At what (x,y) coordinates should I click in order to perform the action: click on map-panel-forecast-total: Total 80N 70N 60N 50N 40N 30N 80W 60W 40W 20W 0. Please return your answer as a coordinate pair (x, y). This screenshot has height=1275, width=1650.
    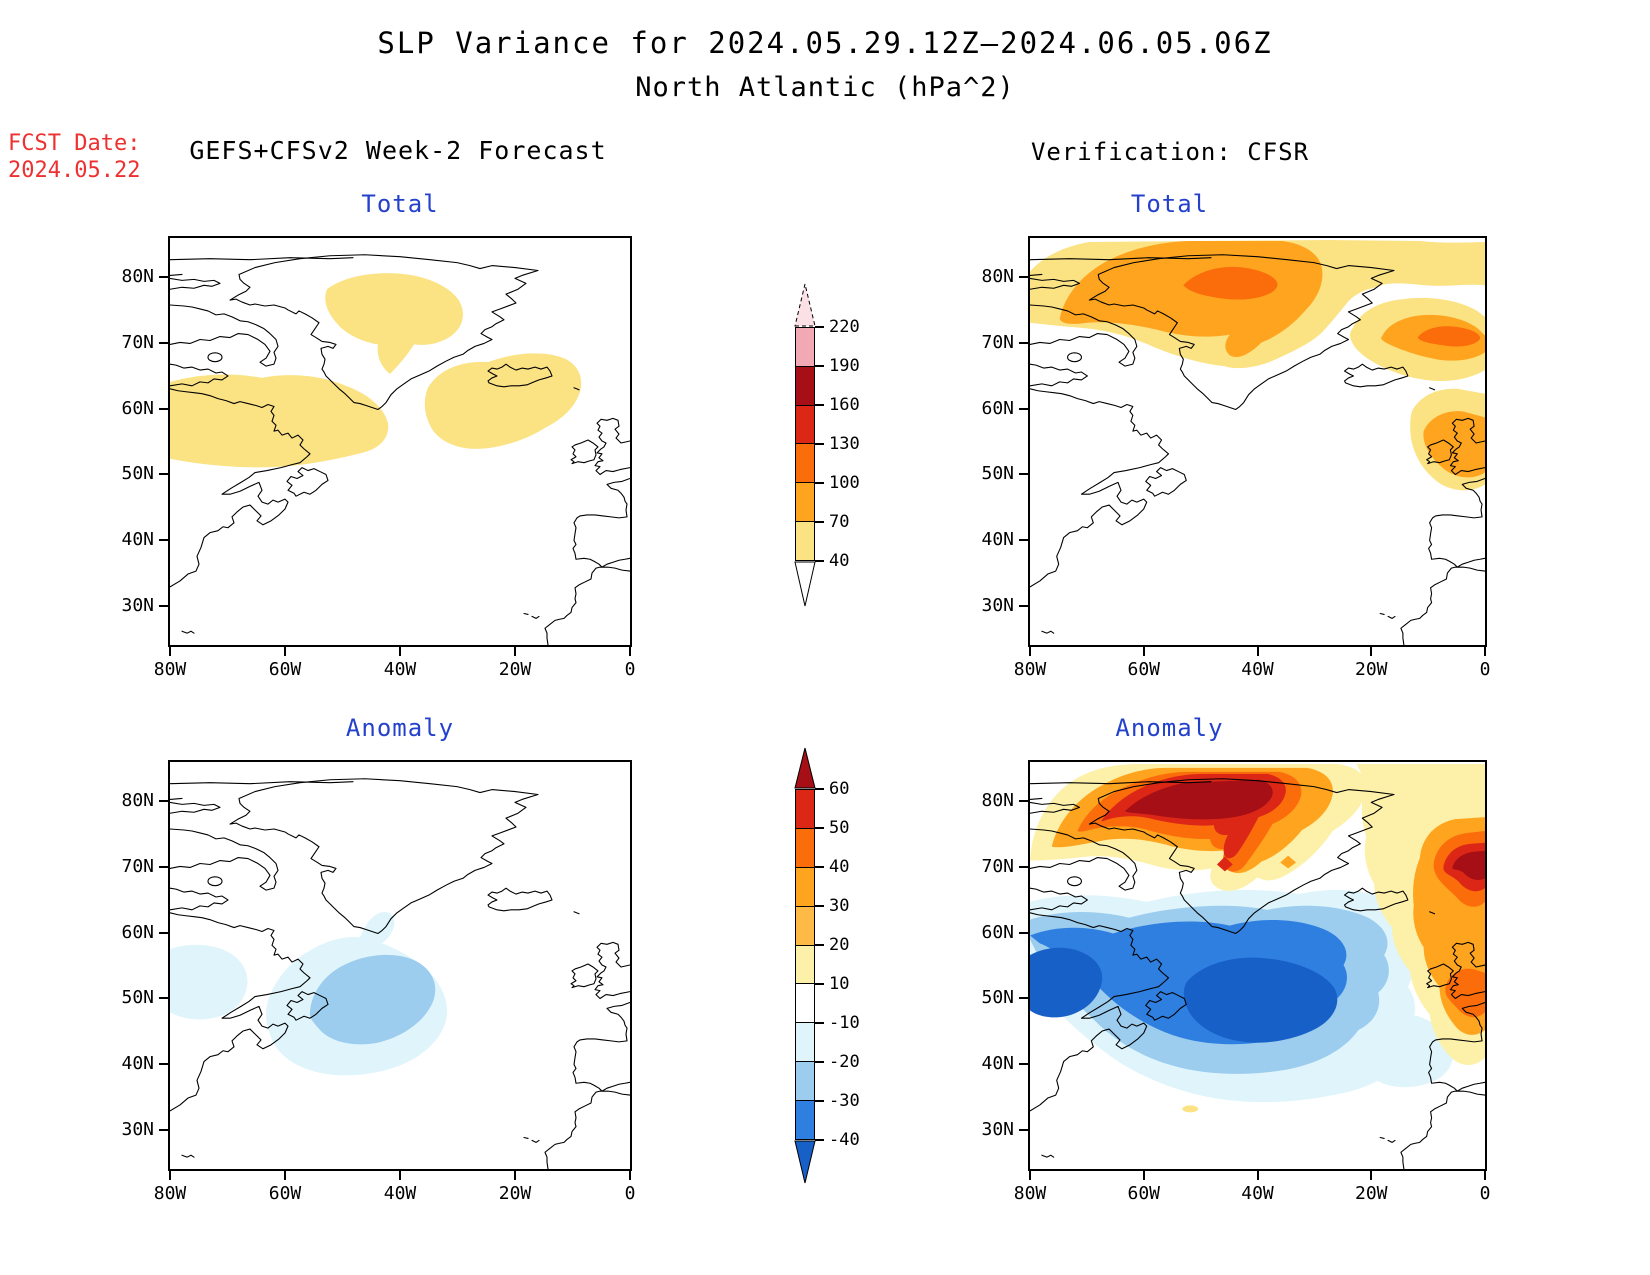
    Looking at the image, I should click on (378, 435).